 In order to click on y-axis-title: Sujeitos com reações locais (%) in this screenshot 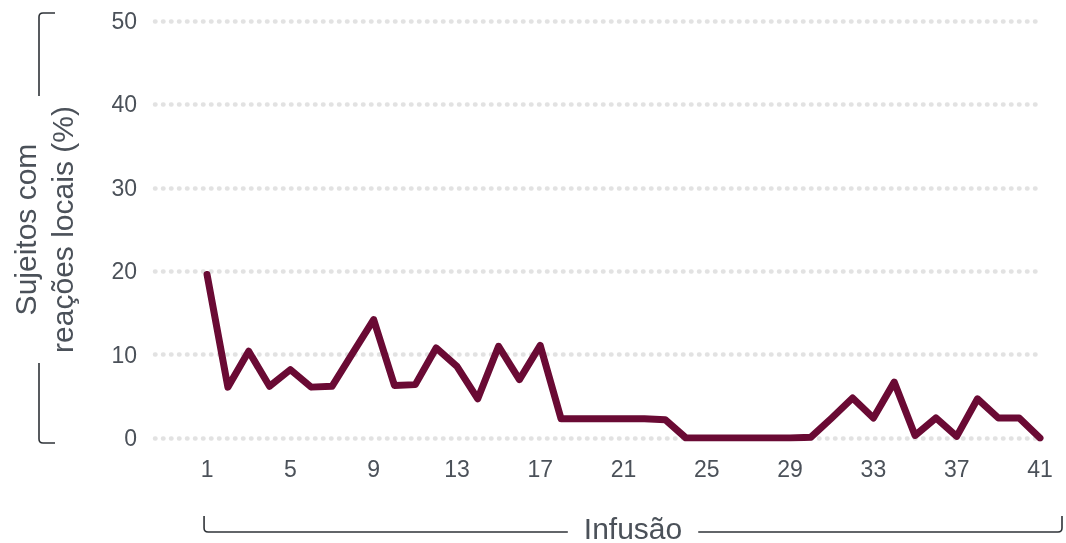, I will do `click(44, 229)`.